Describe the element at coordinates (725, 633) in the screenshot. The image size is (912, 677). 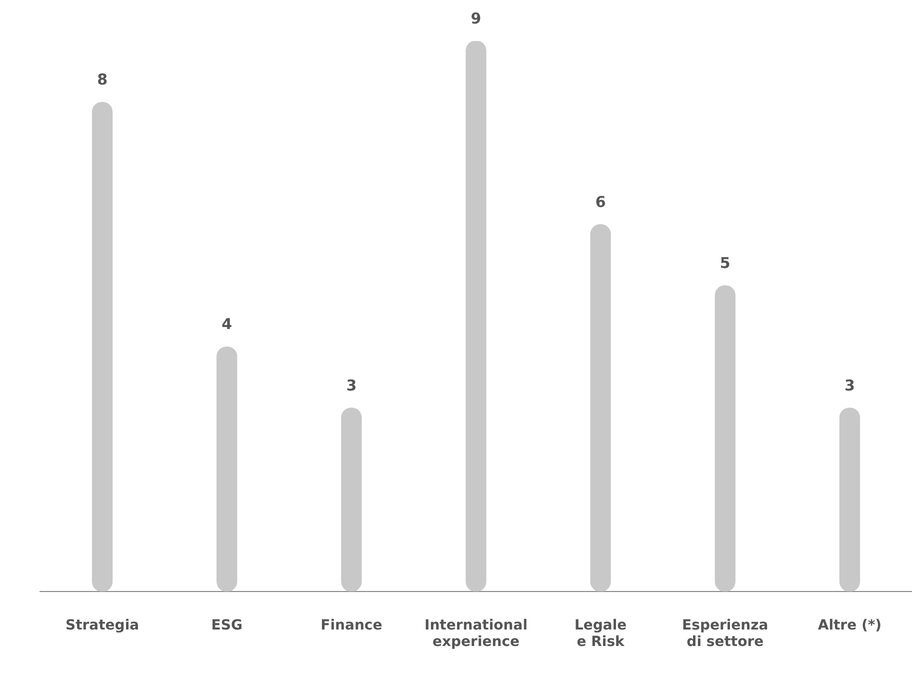
I see `x-tick-label: Esperienza di settore` at that location.